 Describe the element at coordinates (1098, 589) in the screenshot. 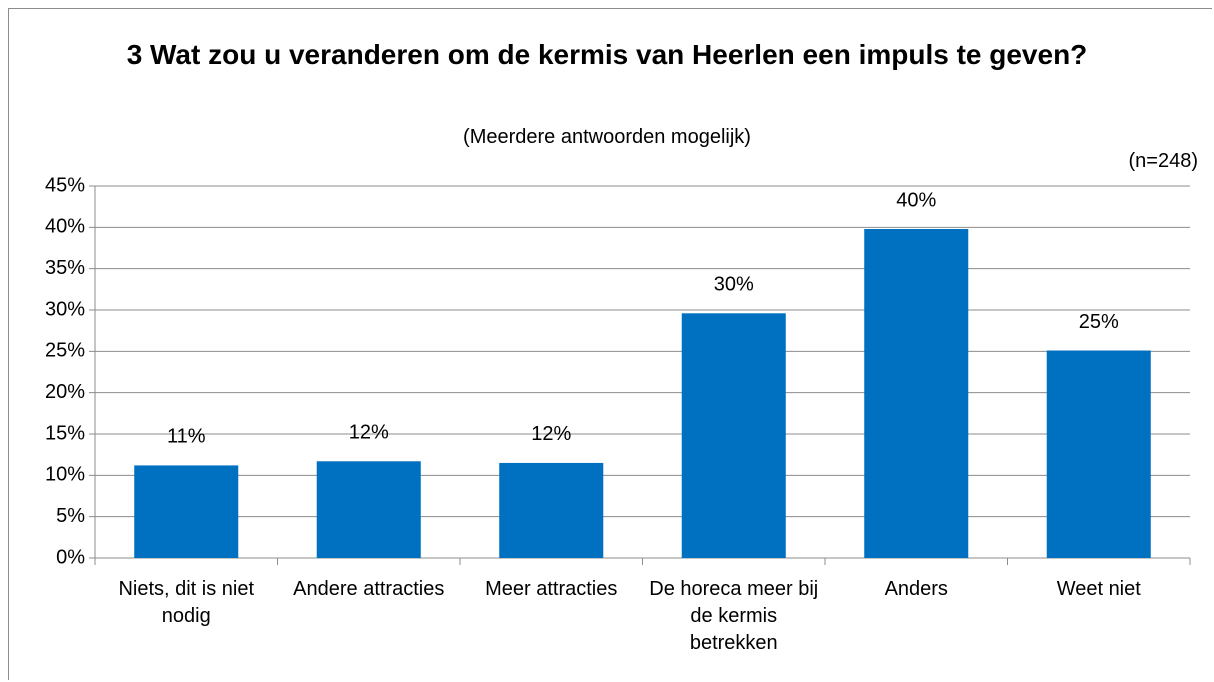

I see `x-tick-label: Weet niet` at that location.